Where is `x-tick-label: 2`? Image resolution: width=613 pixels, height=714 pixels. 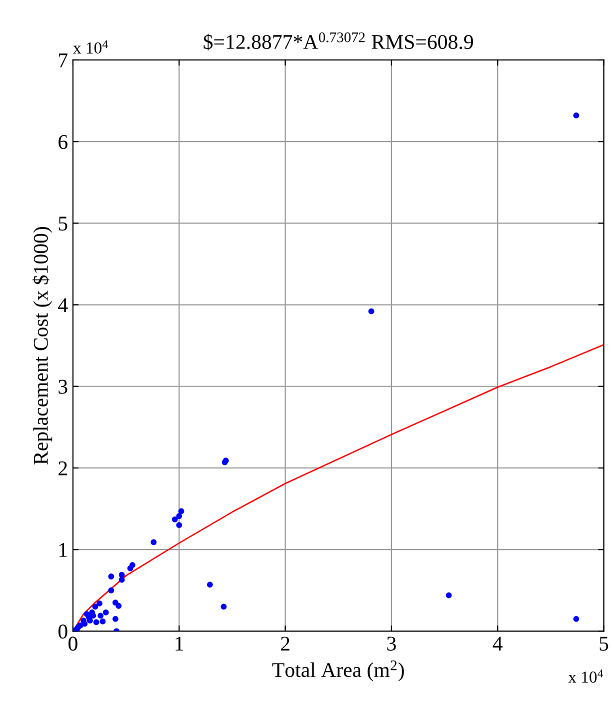
x-tick-label: 2 is located at coordinates (285, 643).